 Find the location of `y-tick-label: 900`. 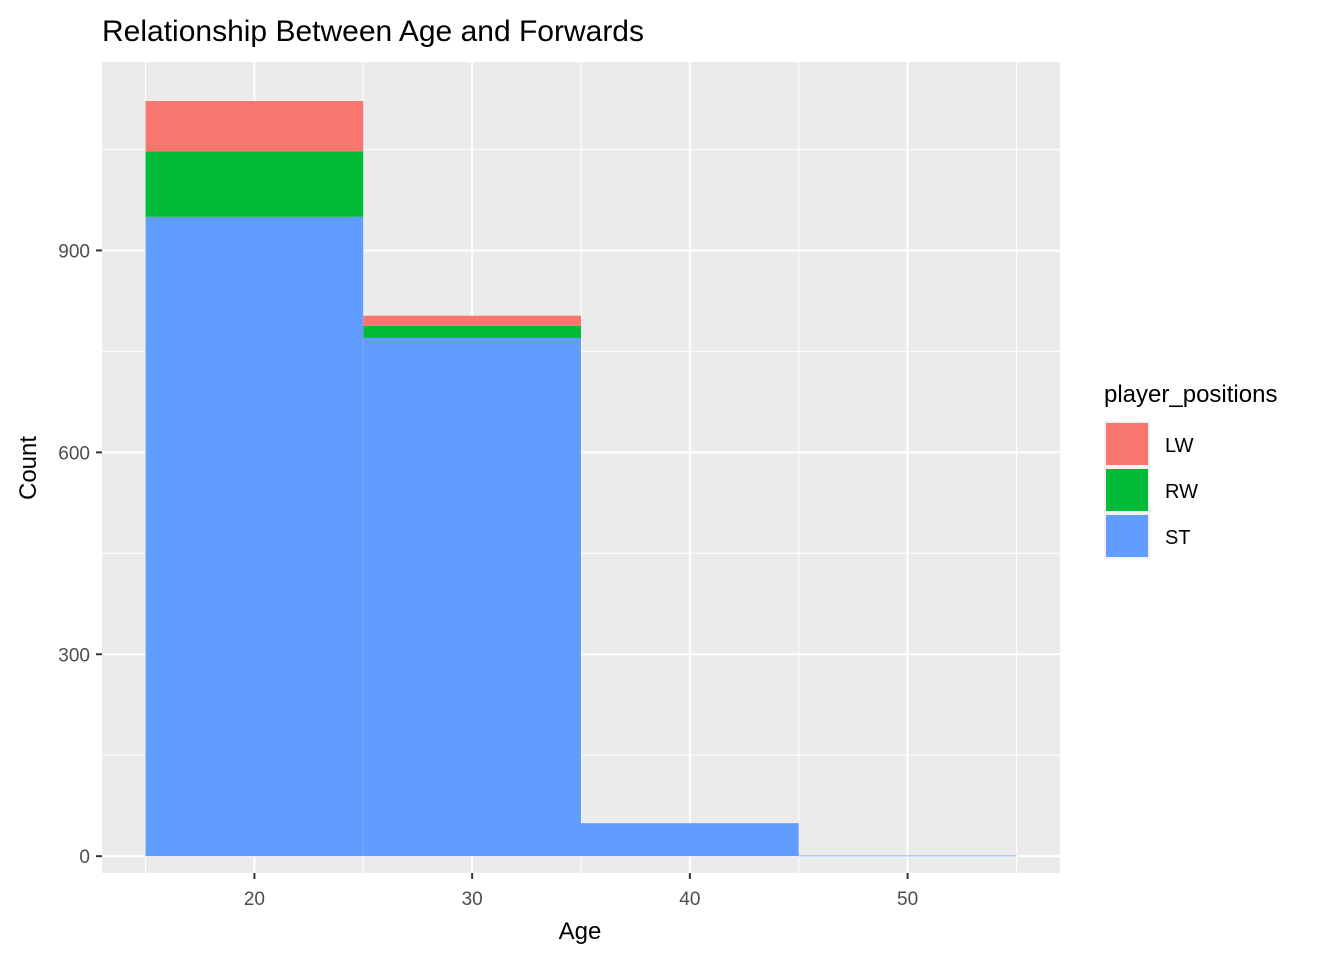

y-tick-label: 900 is located at coordinates (74, 251).